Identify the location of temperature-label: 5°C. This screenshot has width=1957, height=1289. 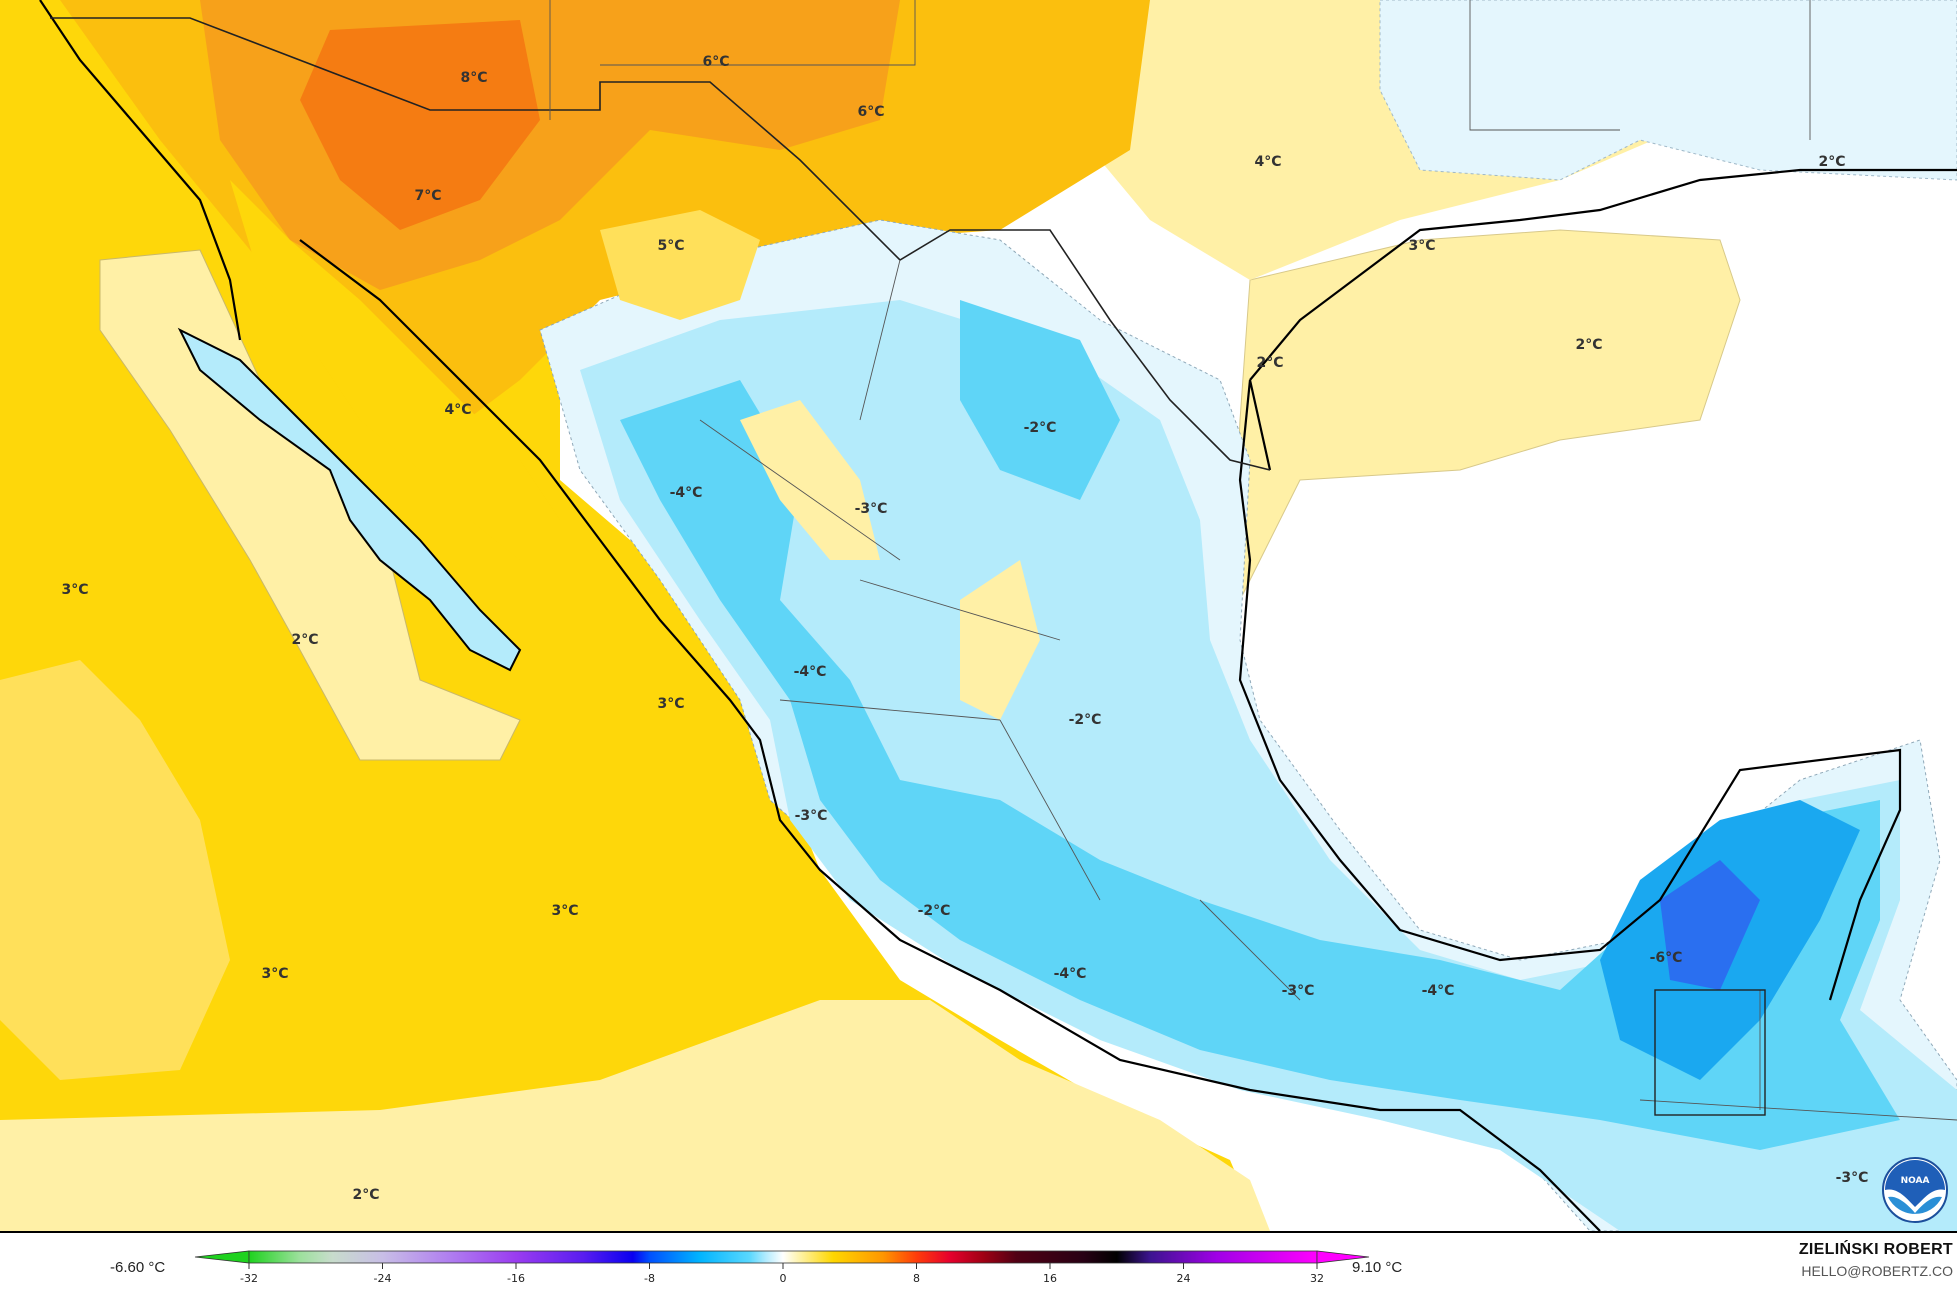
(670, 246).